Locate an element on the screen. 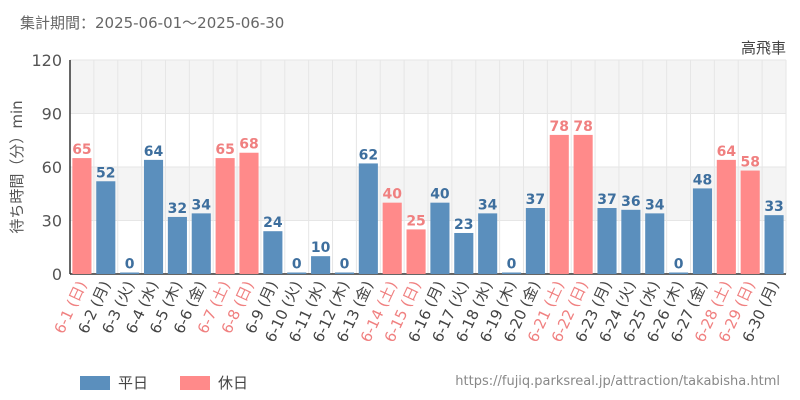 Image resolution: width=800 pixels, height=400 pixels. bar-value-label: 48 is located at coordinates (702, 180).